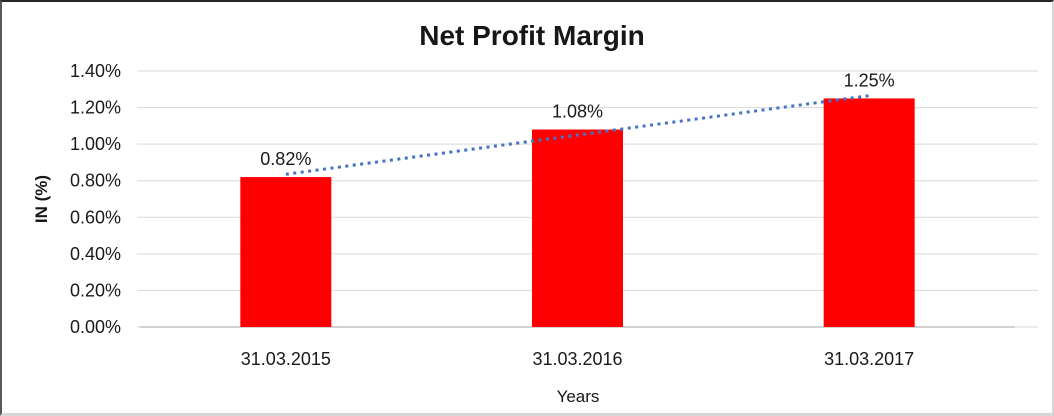 The image size is (1054, 416). Describe the element at coordinates (95, 217) in the screenshot. I see `y-tick-label: 0.60%` at that location.